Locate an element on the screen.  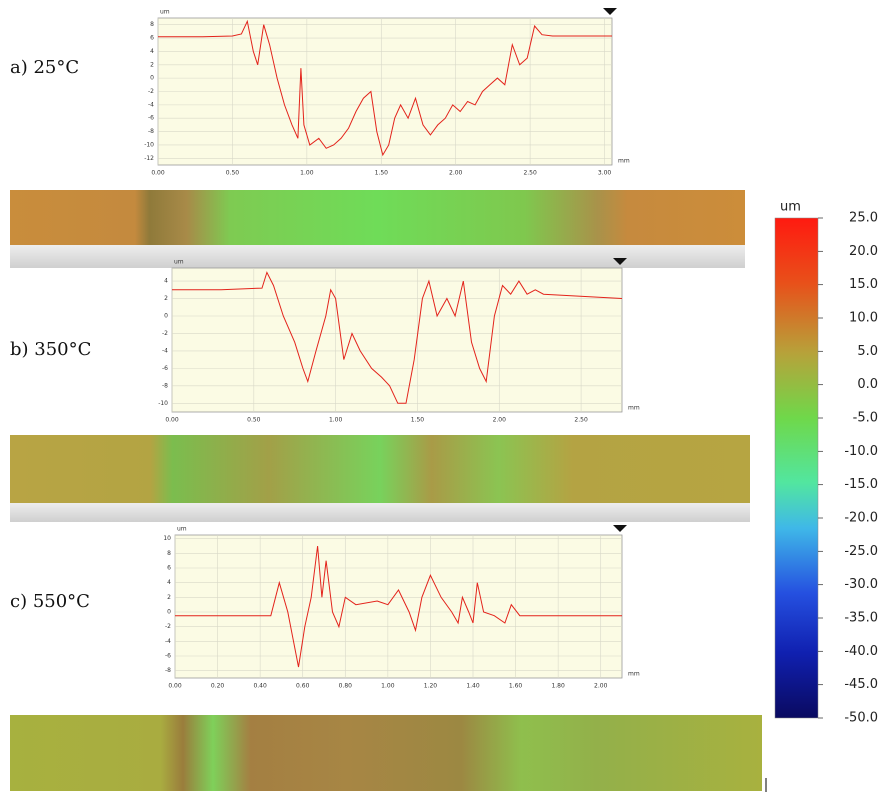
colorbar-tick-label: 25.0 is located at coordinates (863, 218).